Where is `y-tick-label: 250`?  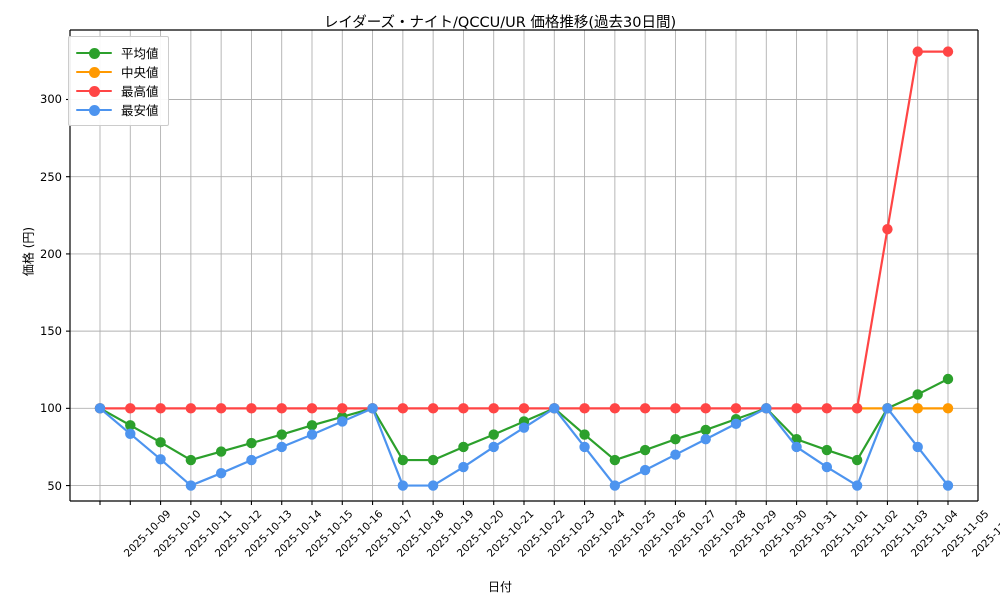 y-tick-label: 250 is located at coordinates (51, 176).